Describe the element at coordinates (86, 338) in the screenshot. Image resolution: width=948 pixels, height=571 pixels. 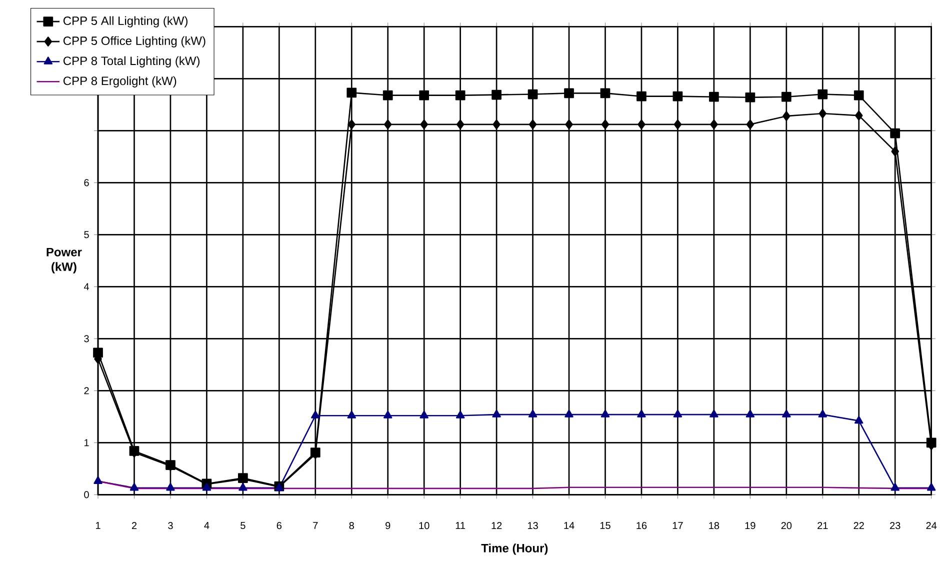
I see `y-tick-label: 3` at that location.